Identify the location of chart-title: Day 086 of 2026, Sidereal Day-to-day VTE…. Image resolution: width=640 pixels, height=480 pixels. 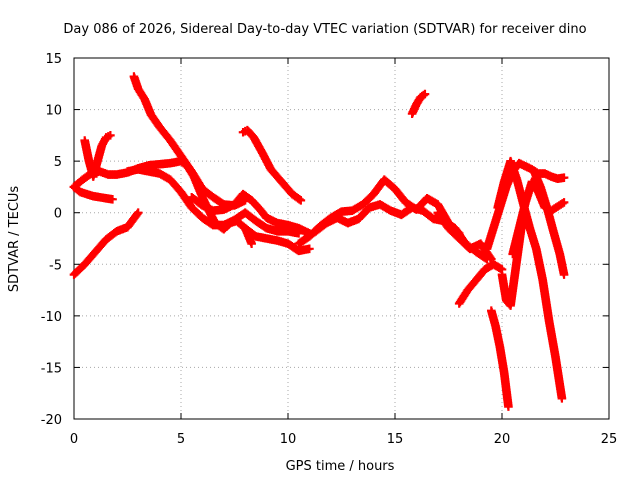
(324, 29).